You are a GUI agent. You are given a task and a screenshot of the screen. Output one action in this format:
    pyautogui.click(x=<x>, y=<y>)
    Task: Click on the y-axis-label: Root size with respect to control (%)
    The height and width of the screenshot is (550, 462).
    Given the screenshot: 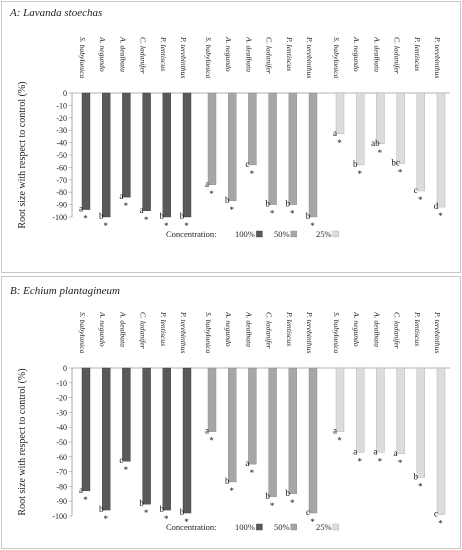 What is the action you would take?
    pyautogui.click(x=22, y=441)
    